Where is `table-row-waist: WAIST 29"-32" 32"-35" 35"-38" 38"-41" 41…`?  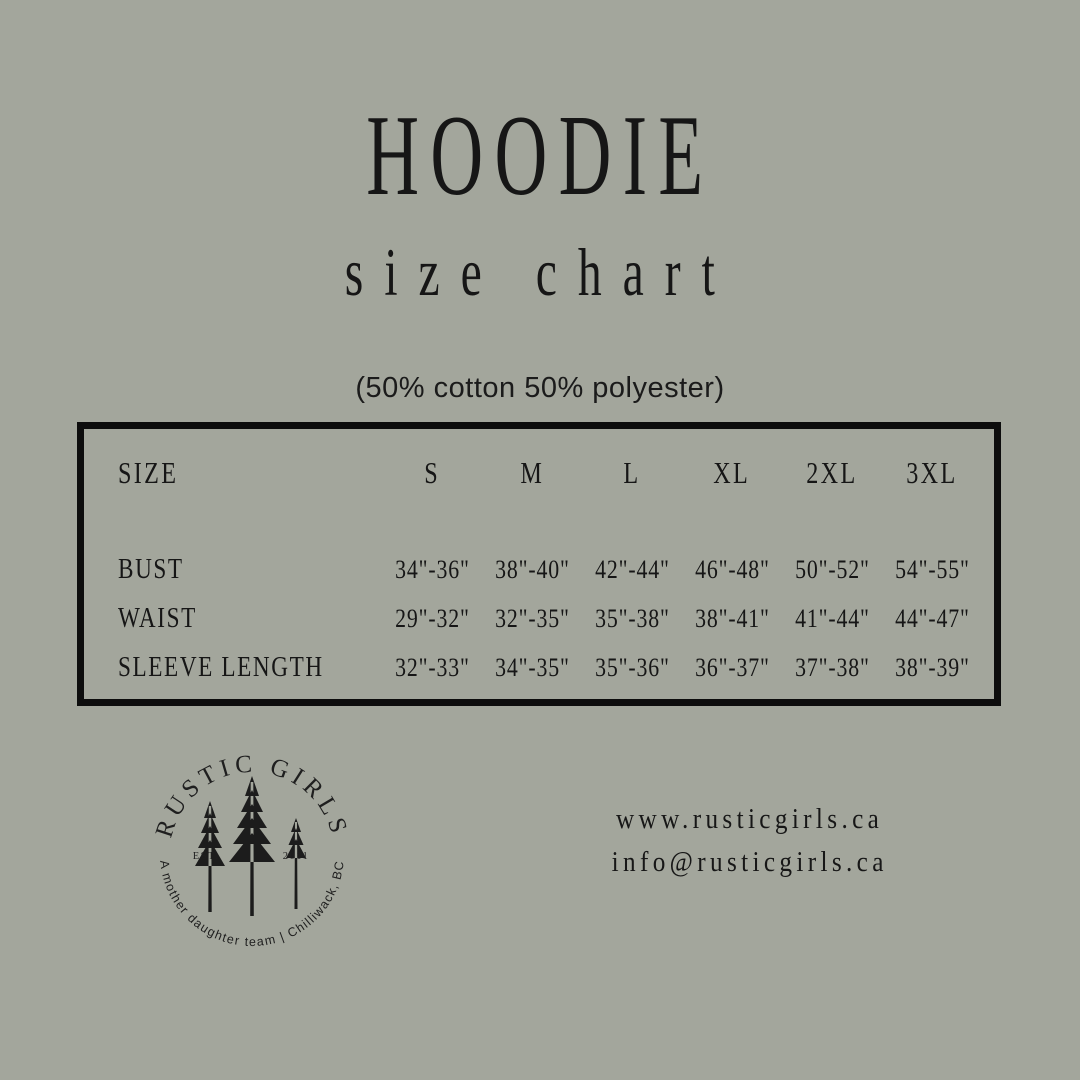 table-row-waist: WAIST 29"-32" 32"-35" 35"-38" 38"-41" 41… is located at coordinates (550, 618).